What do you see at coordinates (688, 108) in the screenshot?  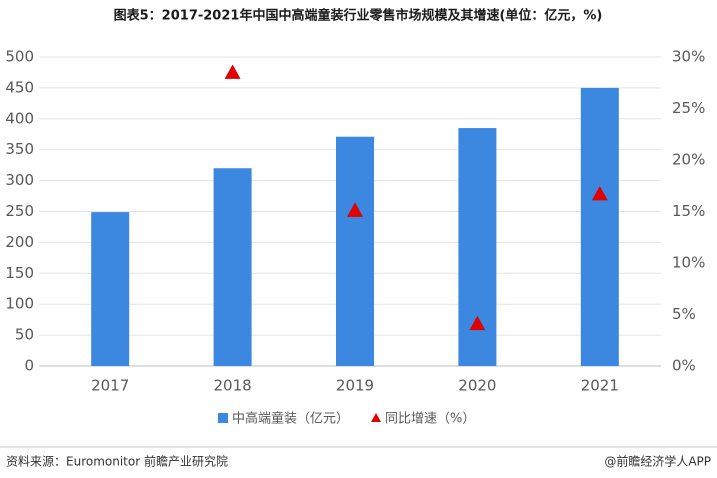 I see `y2-tick-label: 25%` at bounding box center [688, 108].